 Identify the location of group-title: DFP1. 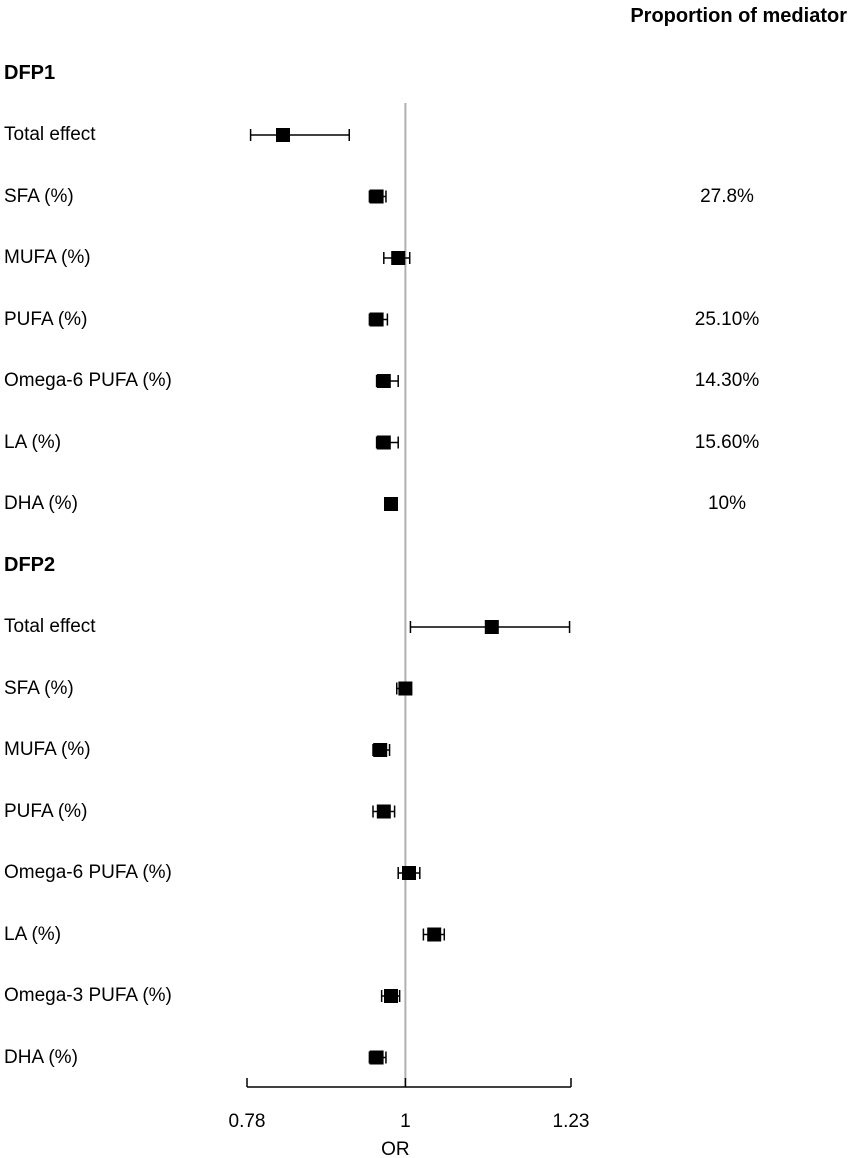
(30, 73).